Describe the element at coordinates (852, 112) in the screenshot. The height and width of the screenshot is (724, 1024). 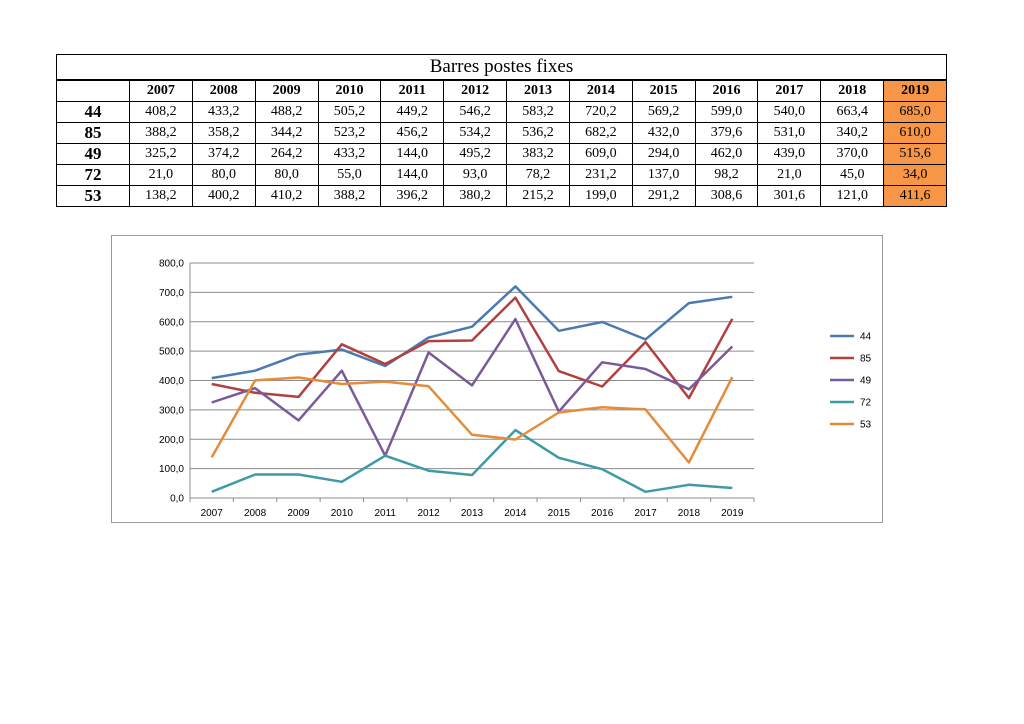
I see `table-cell: 663,4` at that location.